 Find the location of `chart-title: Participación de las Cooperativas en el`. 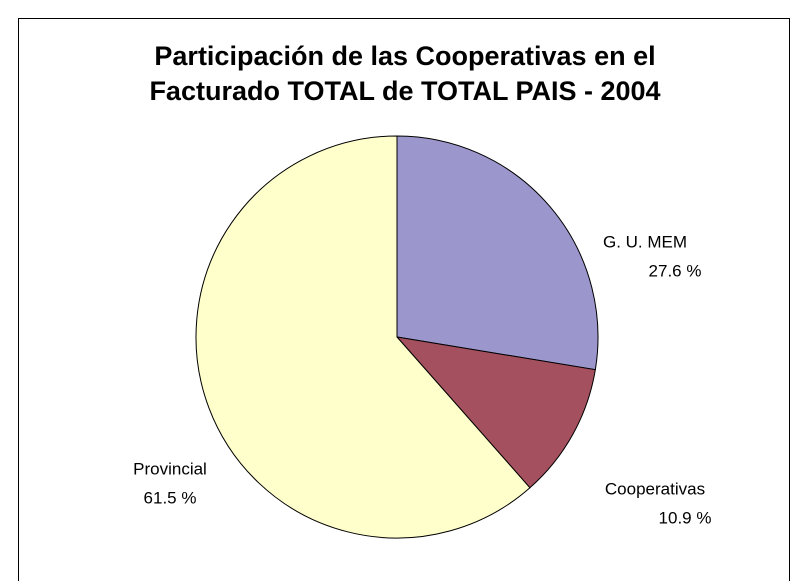

chart-title: Participación de las Cooperativas en el is located at coordinates (404, 56).